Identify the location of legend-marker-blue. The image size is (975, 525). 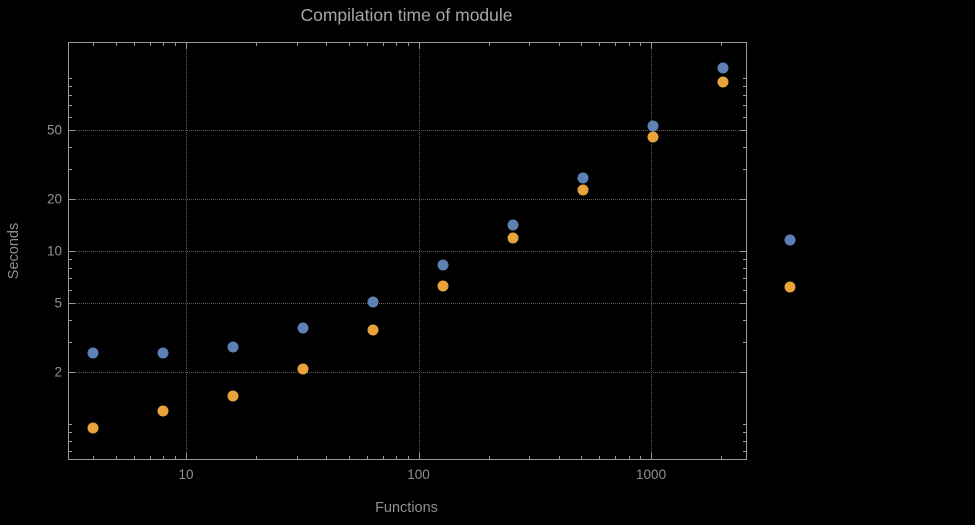
(790, 240).